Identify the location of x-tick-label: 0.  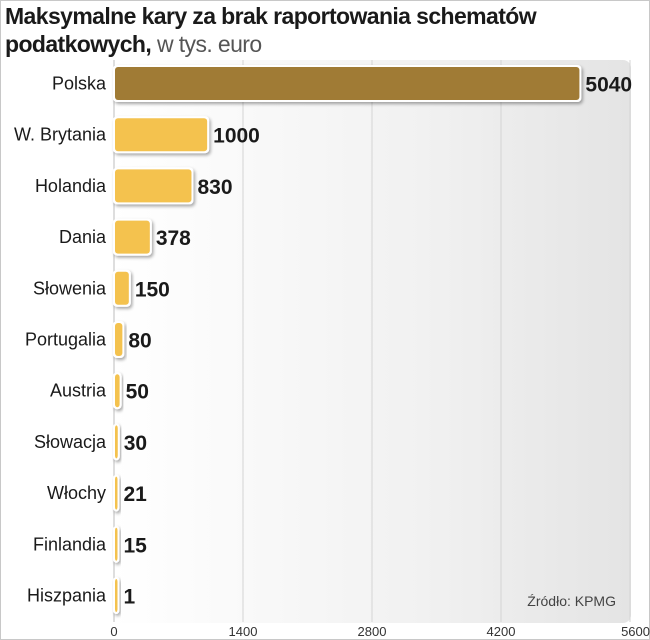
(113, 631).